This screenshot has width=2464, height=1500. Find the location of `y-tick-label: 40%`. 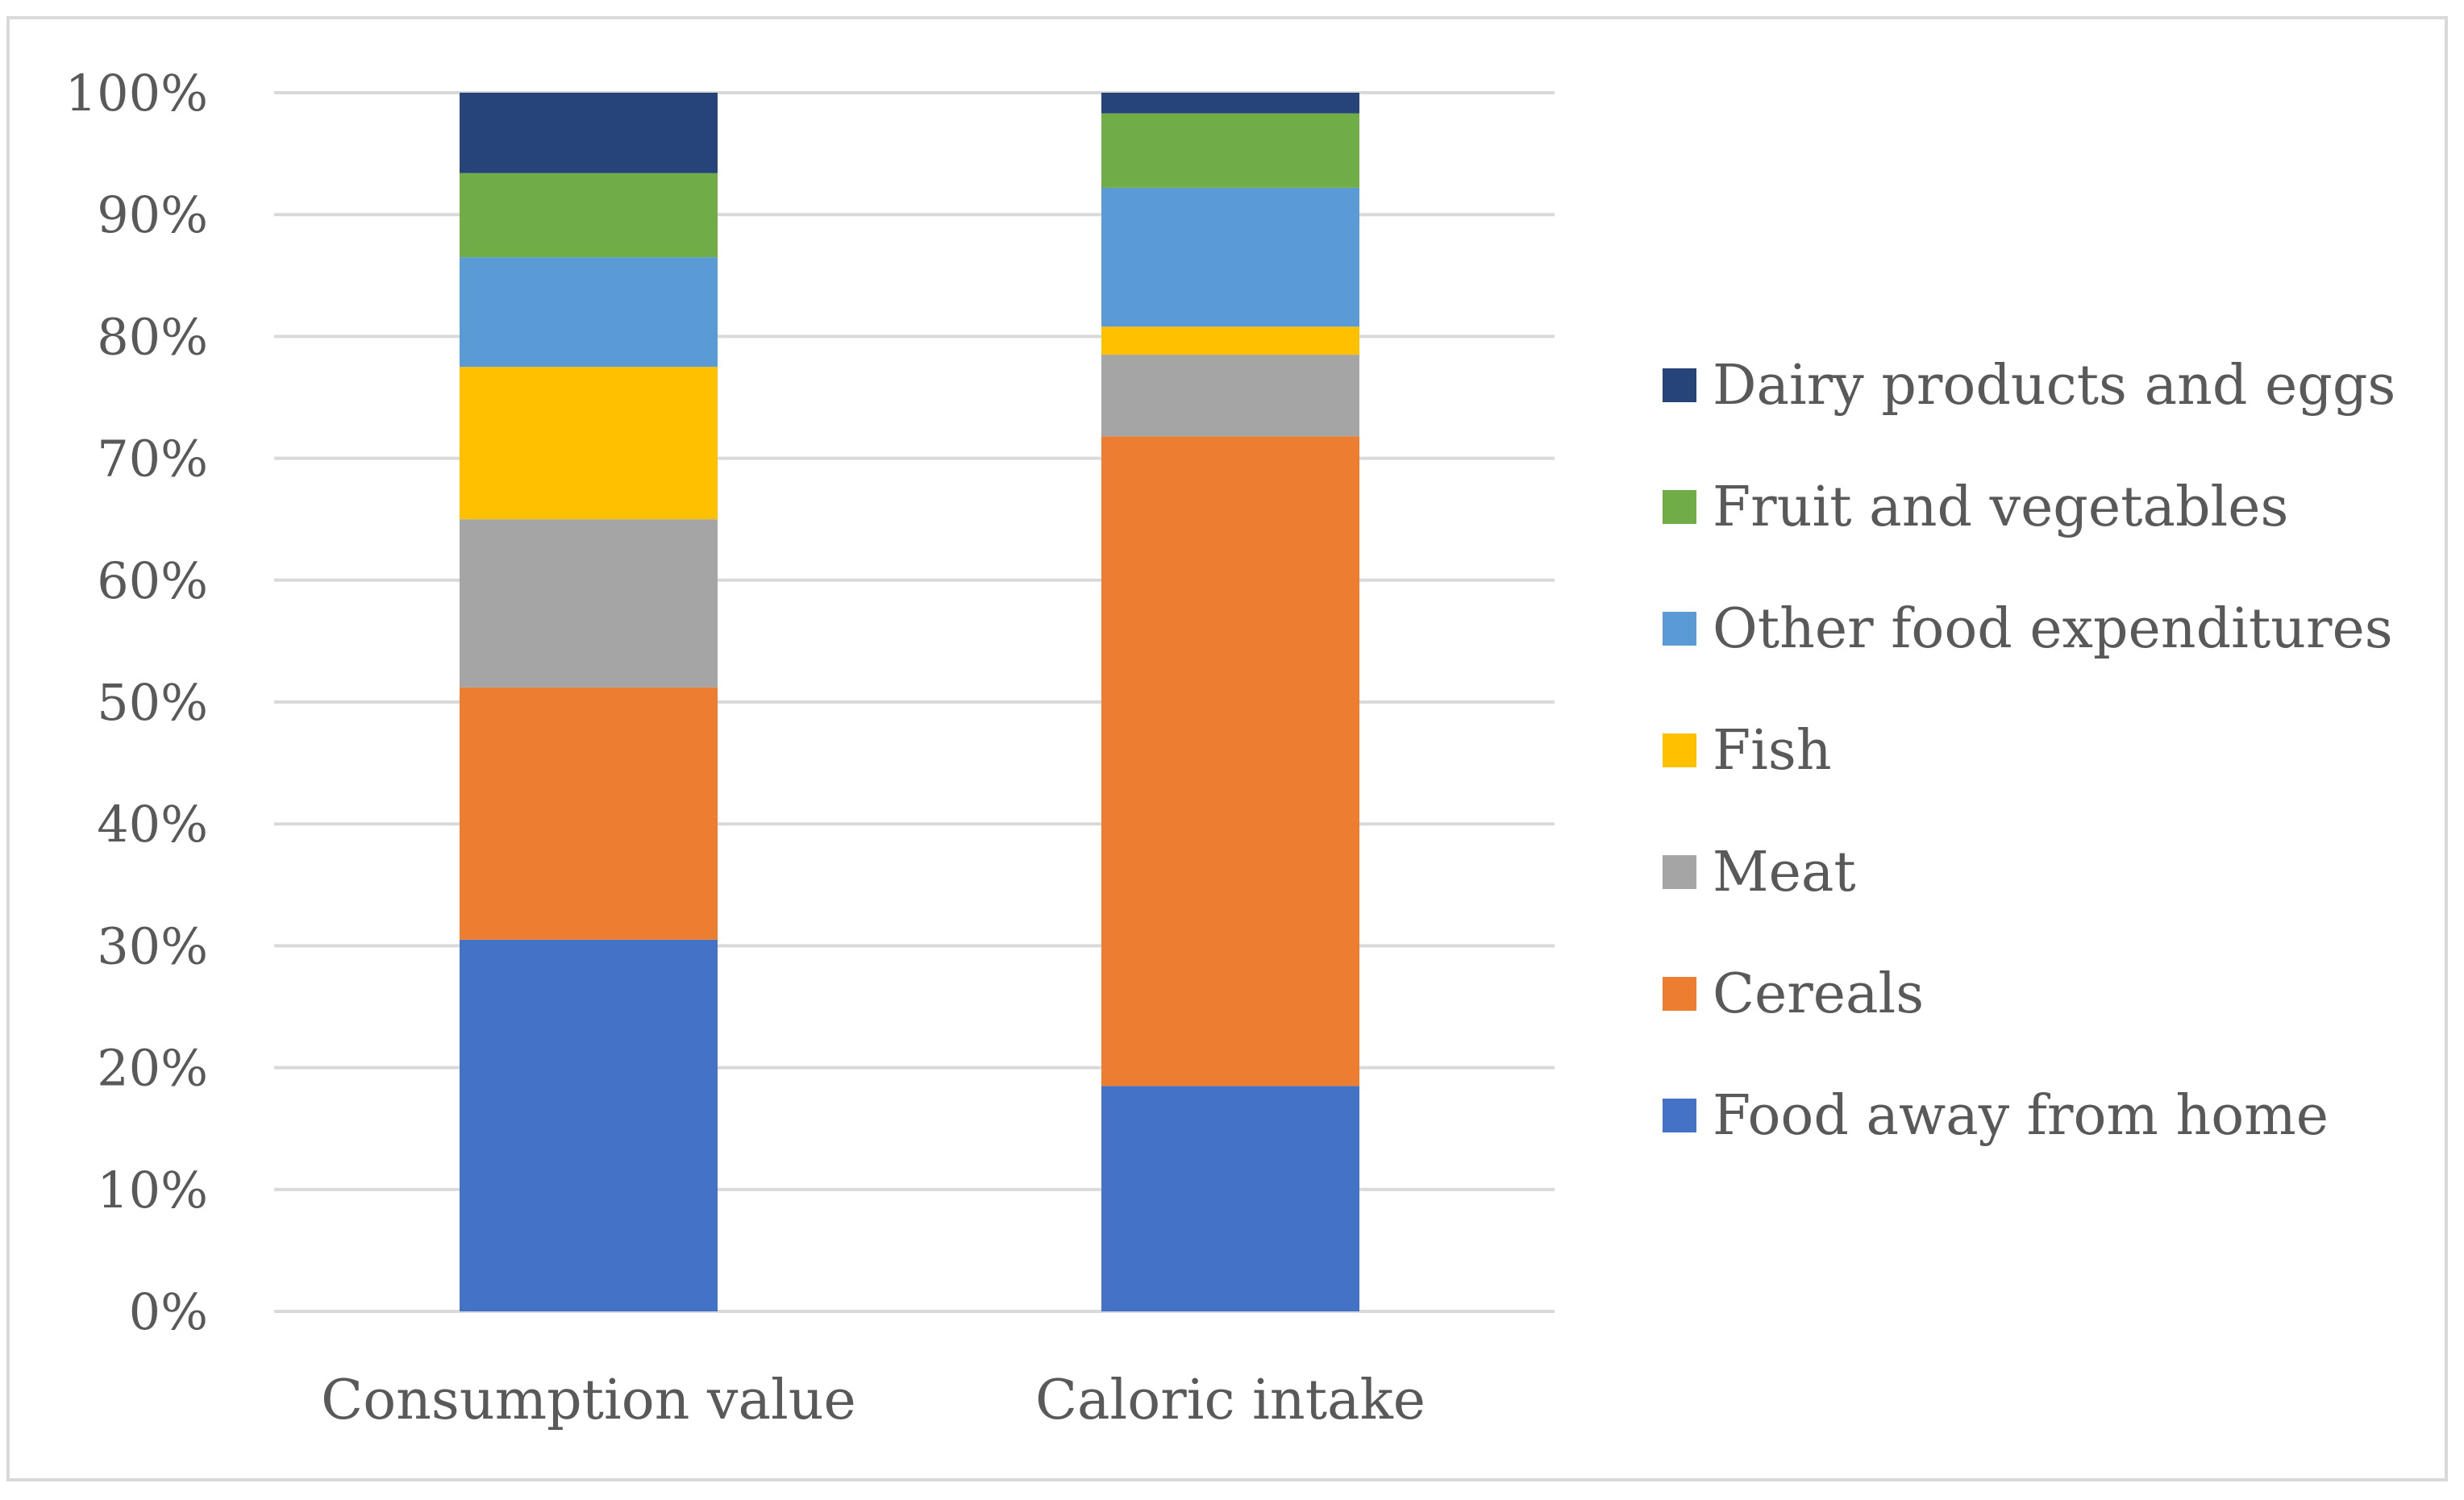

y-tick-label: 40% is located at coordinates (152, 824).